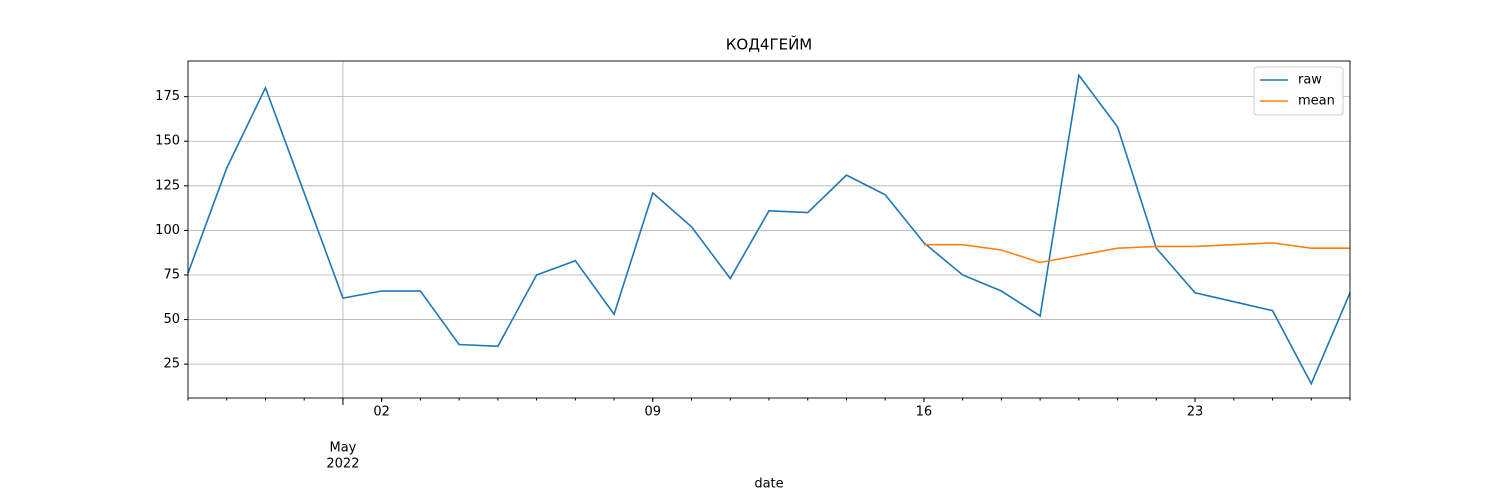  I want to click on x-axis-label: date, so click(768, 484).